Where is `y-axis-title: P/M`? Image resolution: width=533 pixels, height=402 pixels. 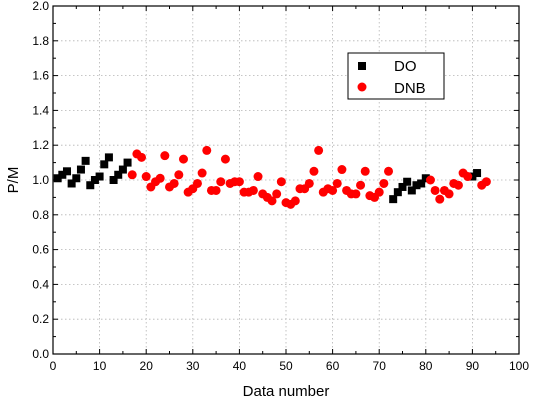
y-axis-title: P/M is located at coordinates (13, 180).